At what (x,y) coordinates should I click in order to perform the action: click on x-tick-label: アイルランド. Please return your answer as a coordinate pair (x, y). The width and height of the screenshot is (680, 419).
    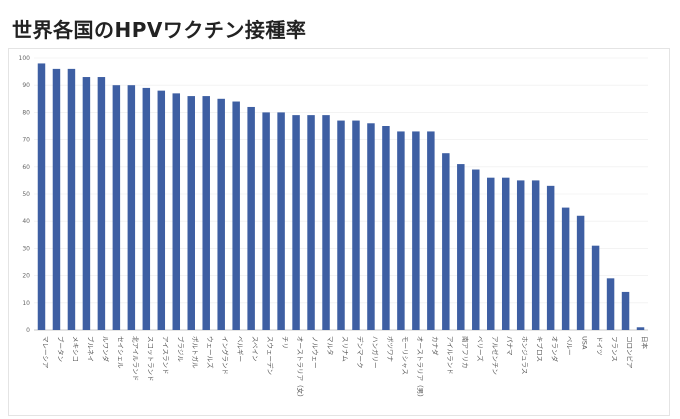
    Looking at the image, I should click on (450, 355).